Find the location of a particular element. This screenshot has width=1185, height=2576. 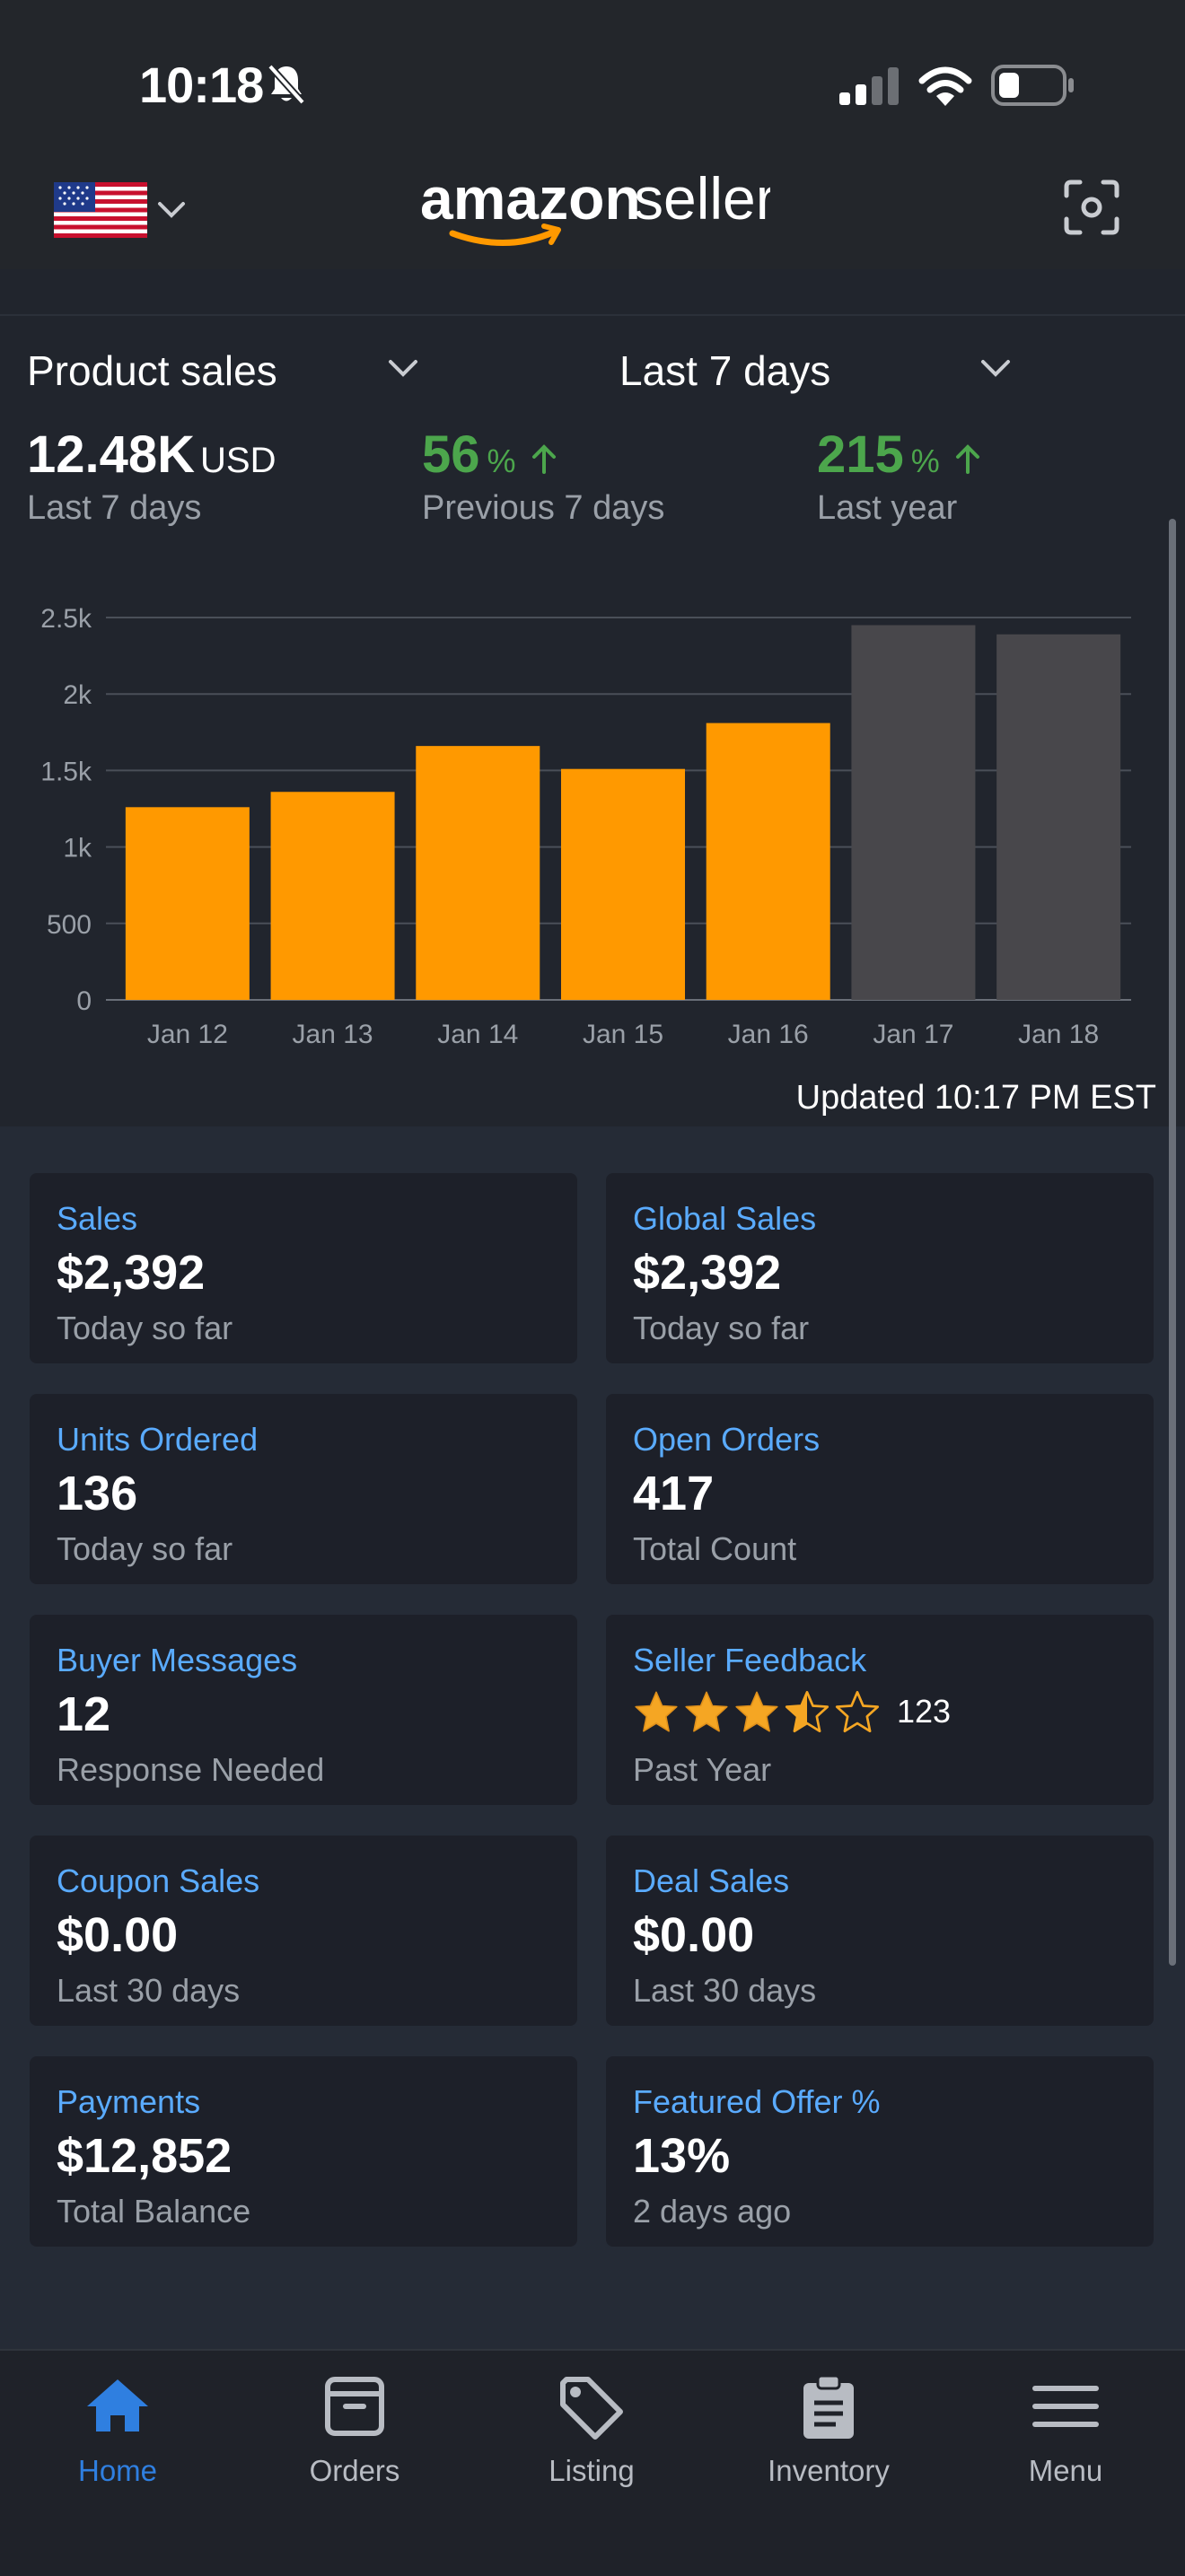

card-value: 12 is located at coordinates (84, 1714).